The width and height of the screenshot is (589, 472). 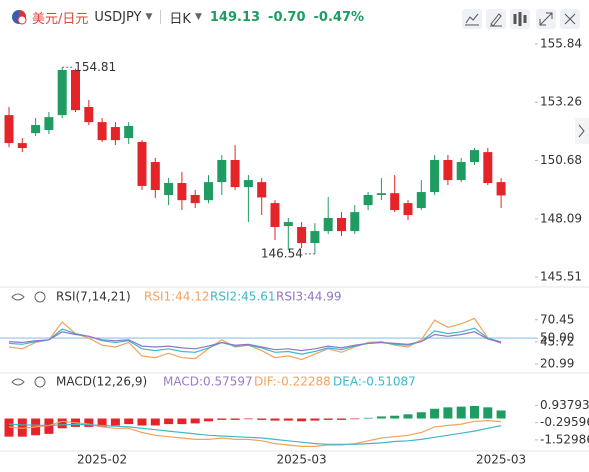 I want to click on y-tick-label: 70.45, so click(x=557, y=319).